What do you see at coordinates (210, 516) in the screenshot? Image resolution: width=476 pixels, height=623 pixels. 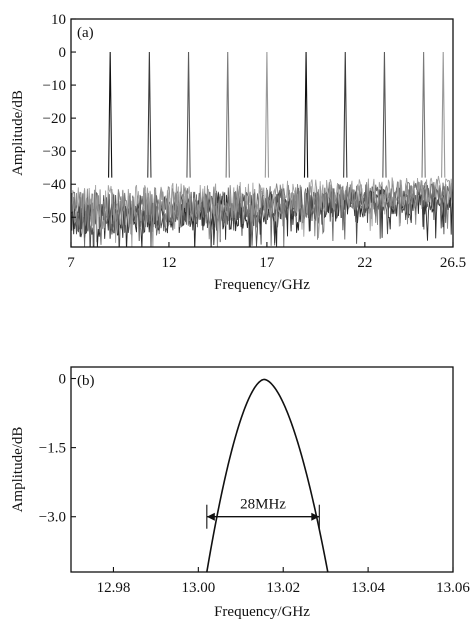 I see `b-arrow-left` at bounding box center [210, 516].